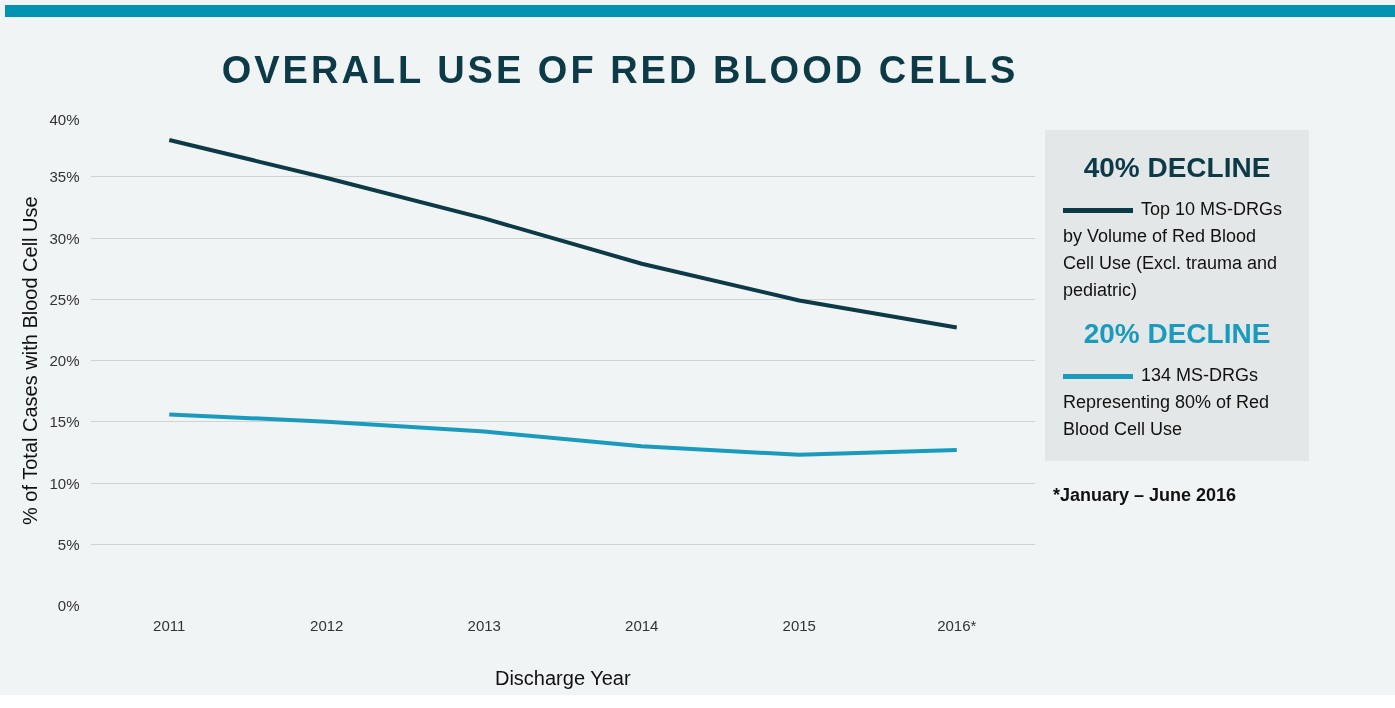  Describe the element at coordinates (68, 544) in the screenshot. I see `y-tick-label: 5%` at that location.